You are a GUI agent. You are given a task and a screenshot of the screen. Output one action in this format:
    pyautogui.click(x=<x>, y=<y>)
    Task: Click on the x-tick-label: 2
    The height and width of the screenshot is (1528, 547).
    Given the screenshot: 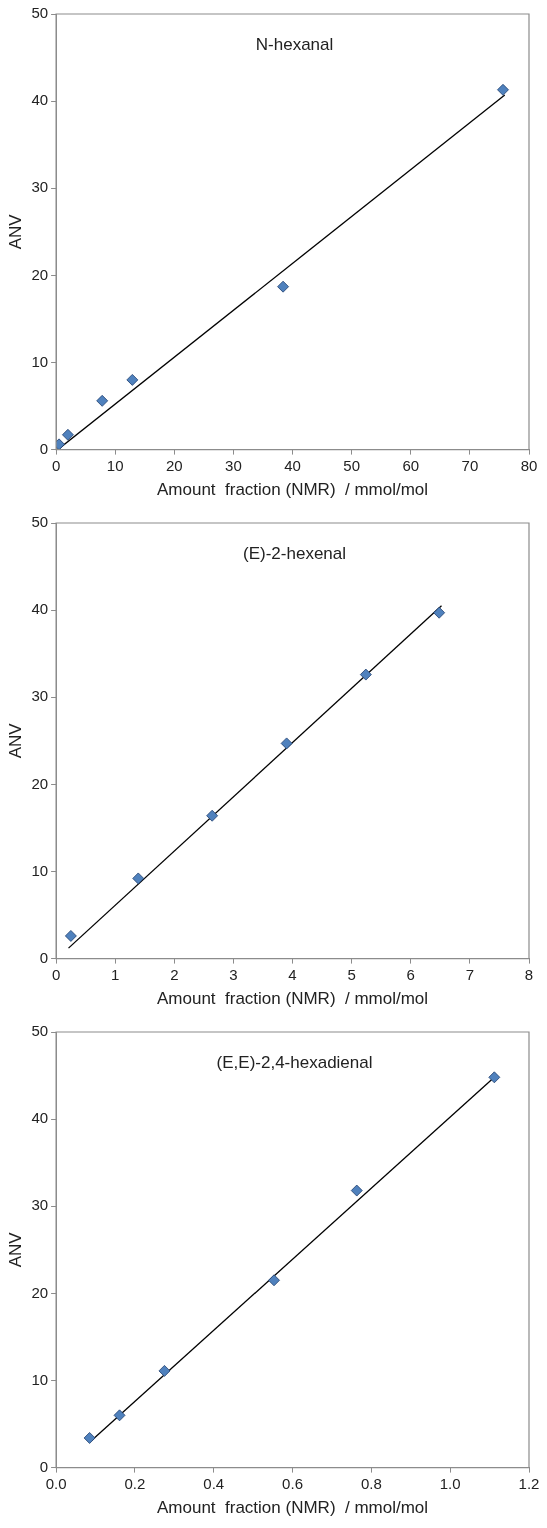 What is the action you would take?
    pyautogui.click(x=174, y=974)
    